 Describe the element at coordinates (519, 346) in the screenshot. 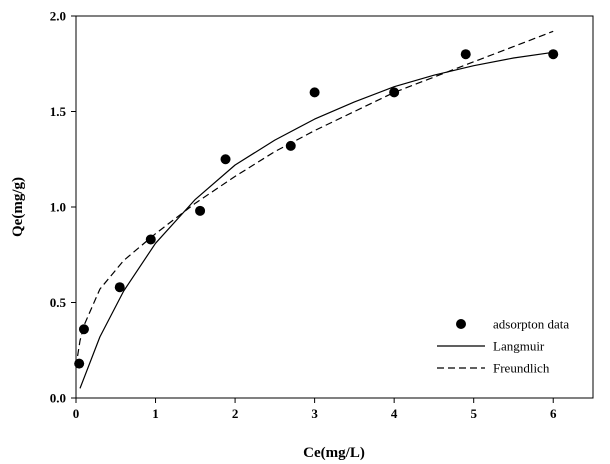

I see `legend-label: Langmuir` at that location.